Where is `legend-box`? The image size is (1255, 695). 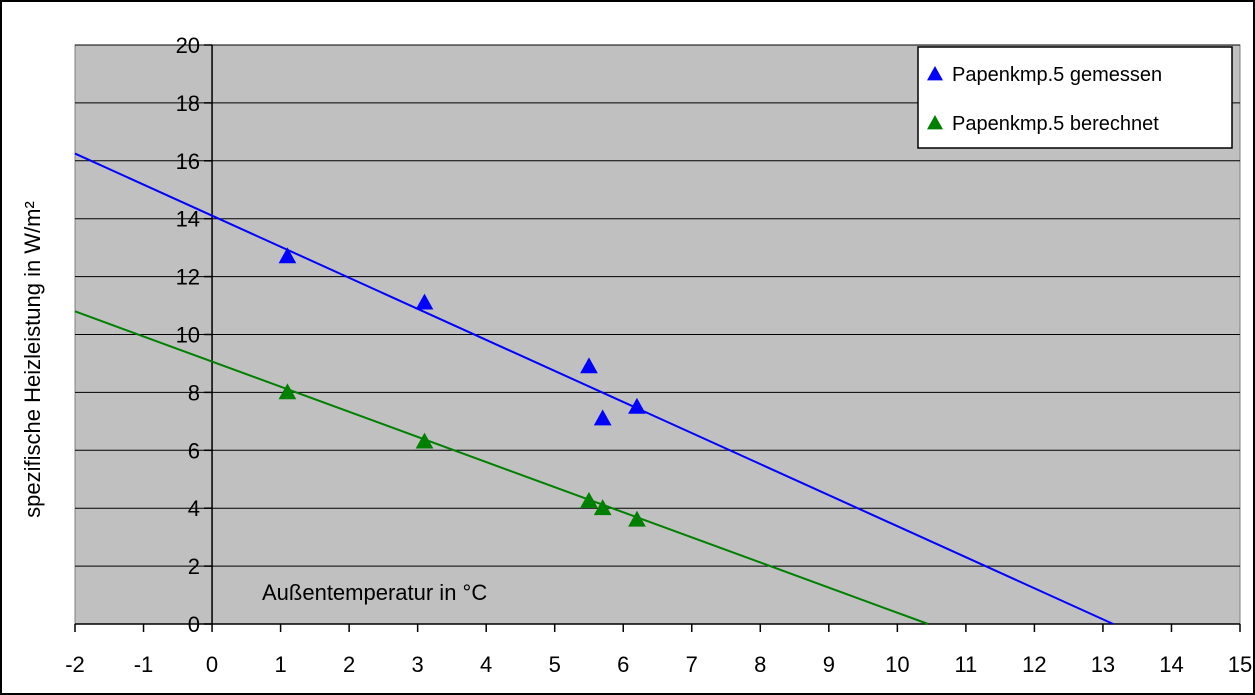 legend-box is located at coordinates (1075, 97).